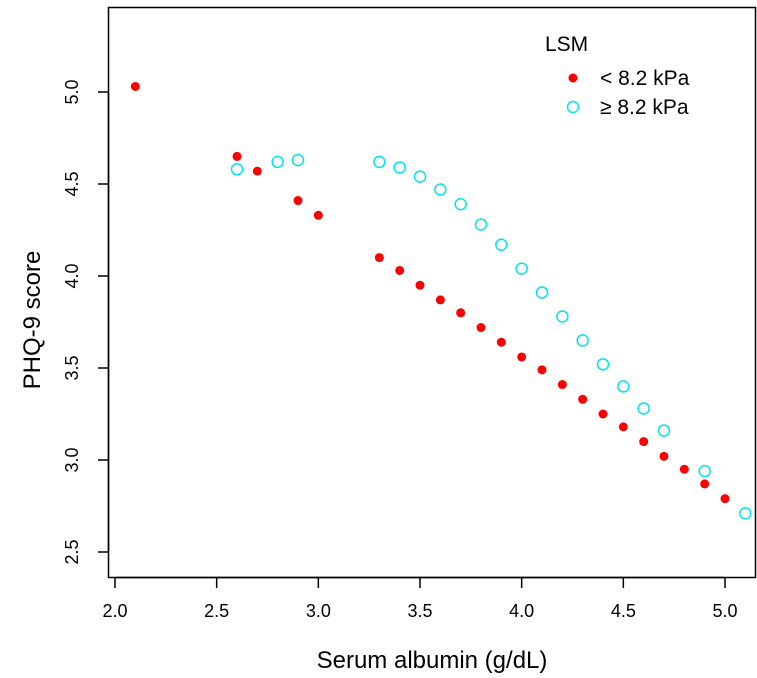 This screenshot has height=678, width=757. What do you see at coordinates (72, 91) in the screenshot?
I see `y-tick-label: 5.0` at bounding box center [72, 91].